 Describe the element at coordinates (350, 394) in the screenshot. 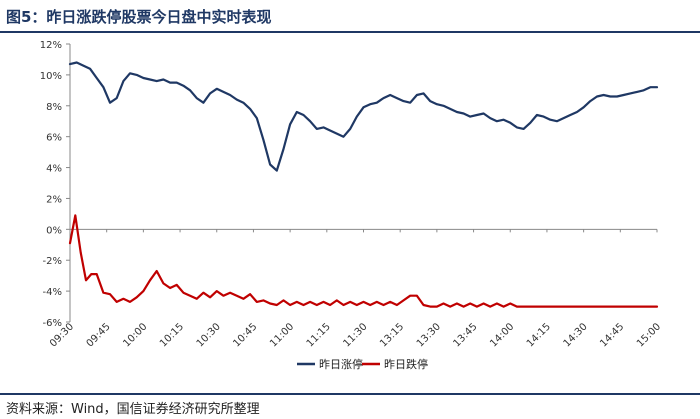

I see `source-divider` at that location.